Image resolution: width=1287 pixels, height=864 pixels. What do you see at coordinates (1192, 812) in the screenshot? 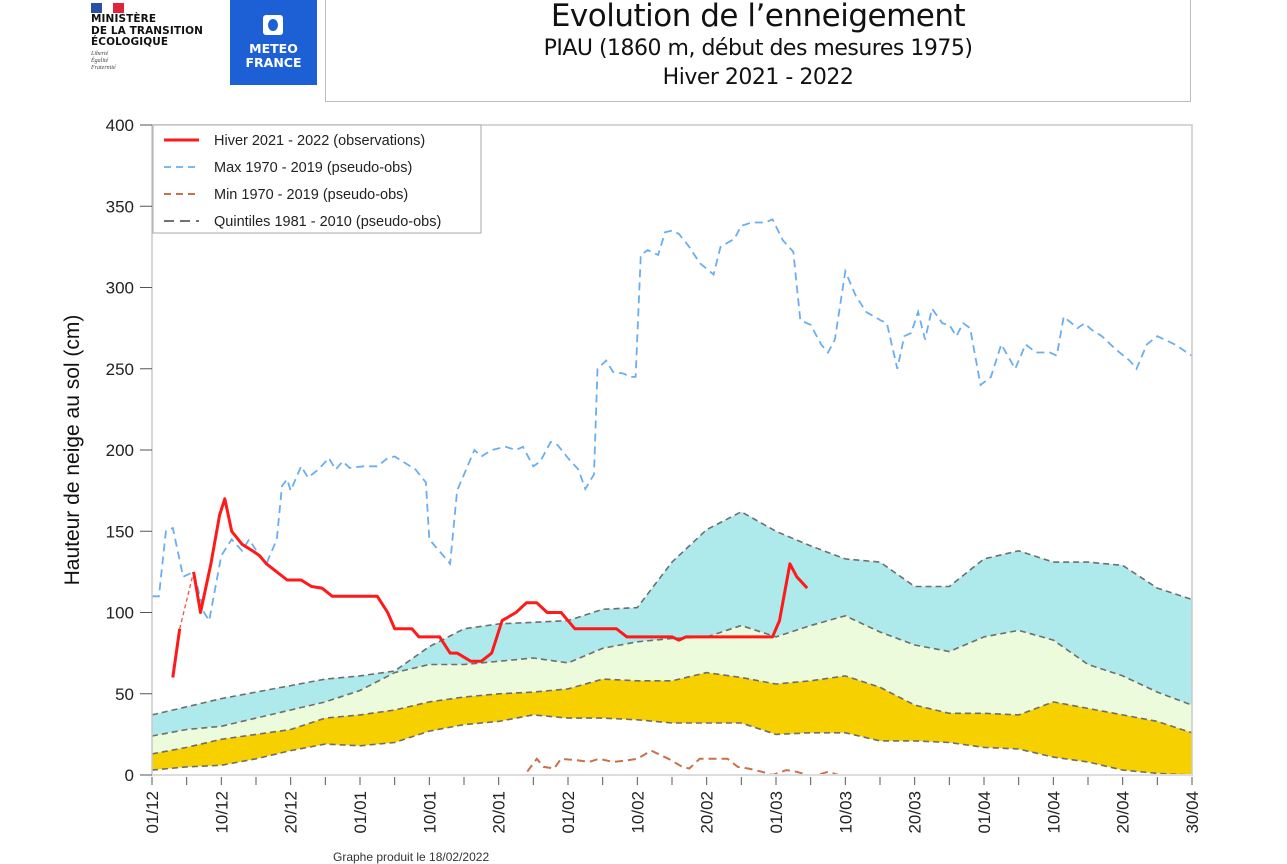
I see `x-tick-label: 30/04` at bounding box center [1192, 812].